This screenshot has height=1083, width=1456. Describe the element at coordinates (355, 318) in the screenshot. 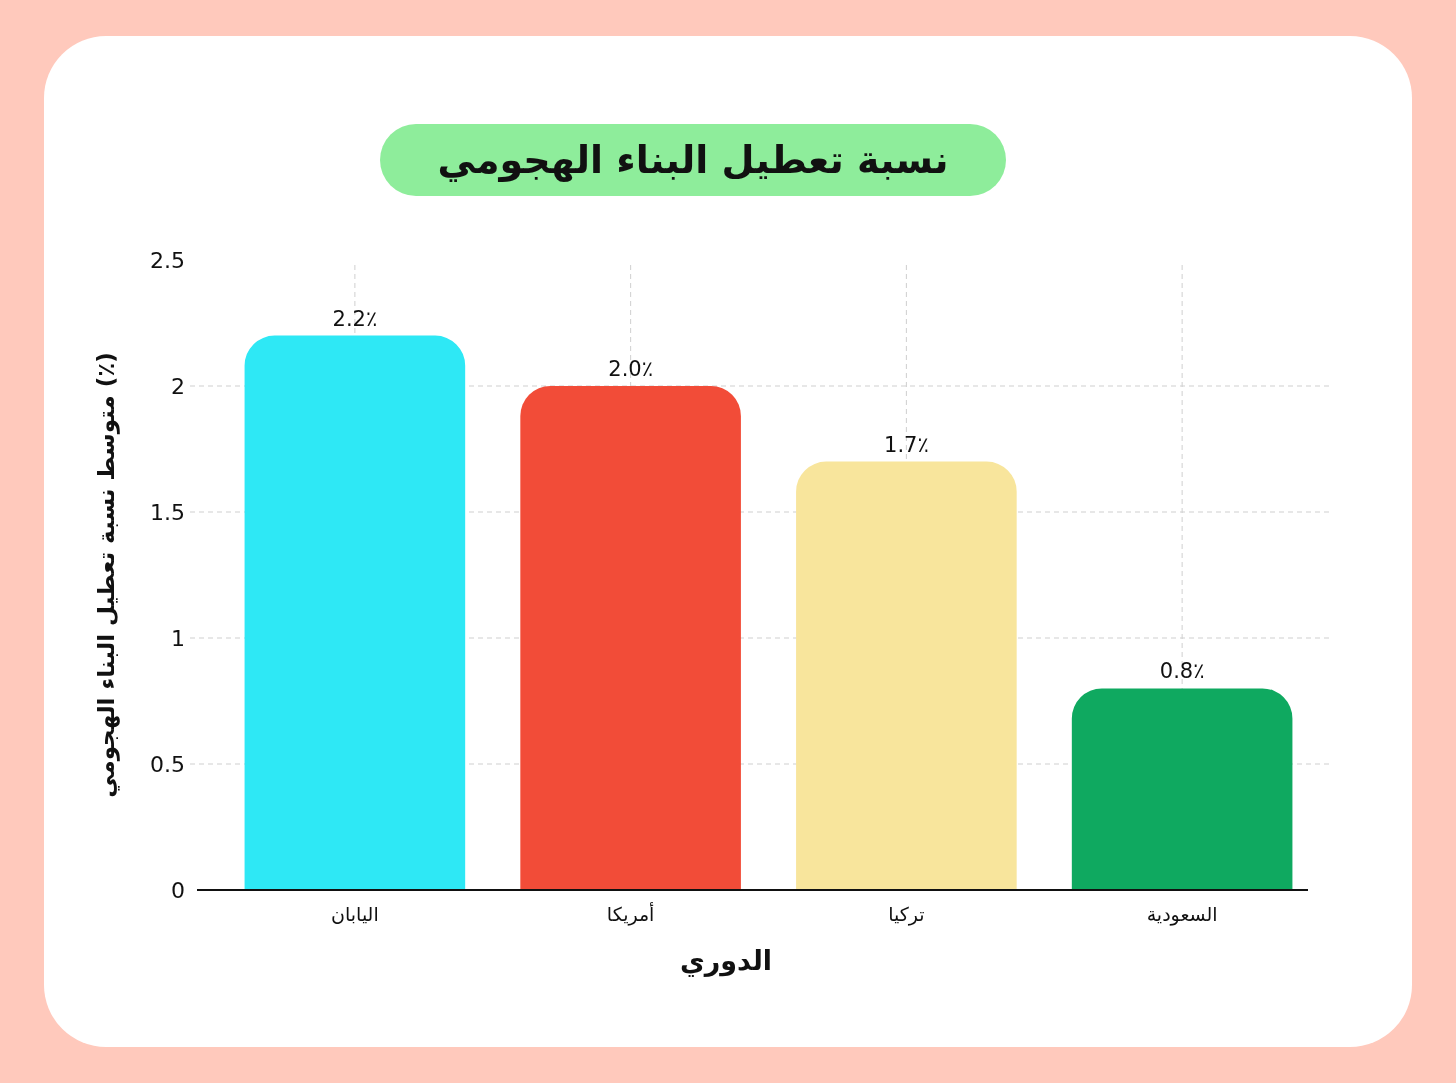

I see `data-label: 2.2٪` at that location.